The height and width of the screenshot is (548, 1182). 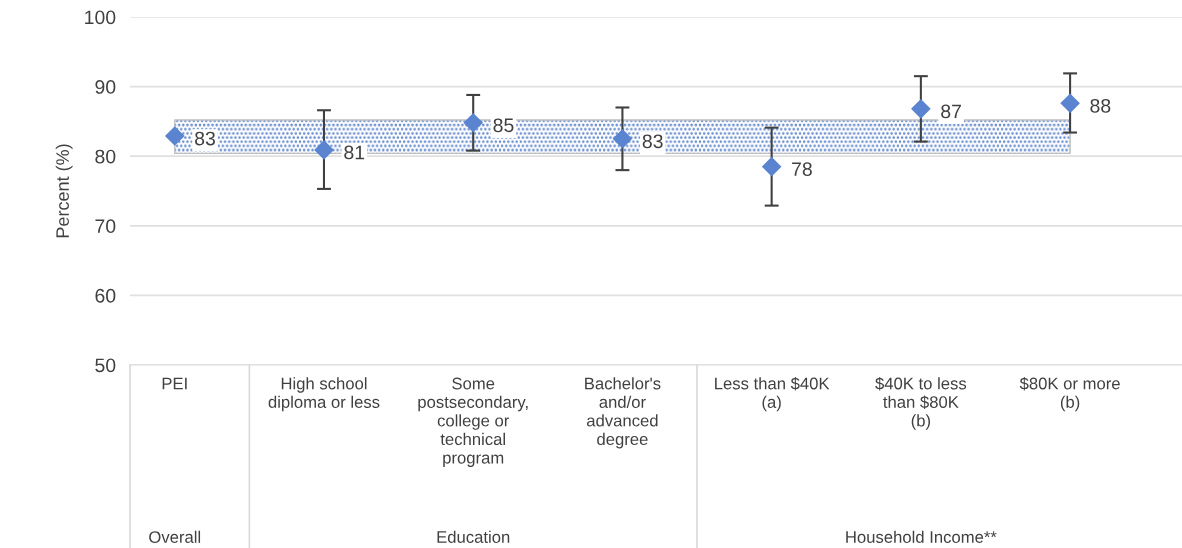 I want to click on text: Overall, so click(x=175, y=536).